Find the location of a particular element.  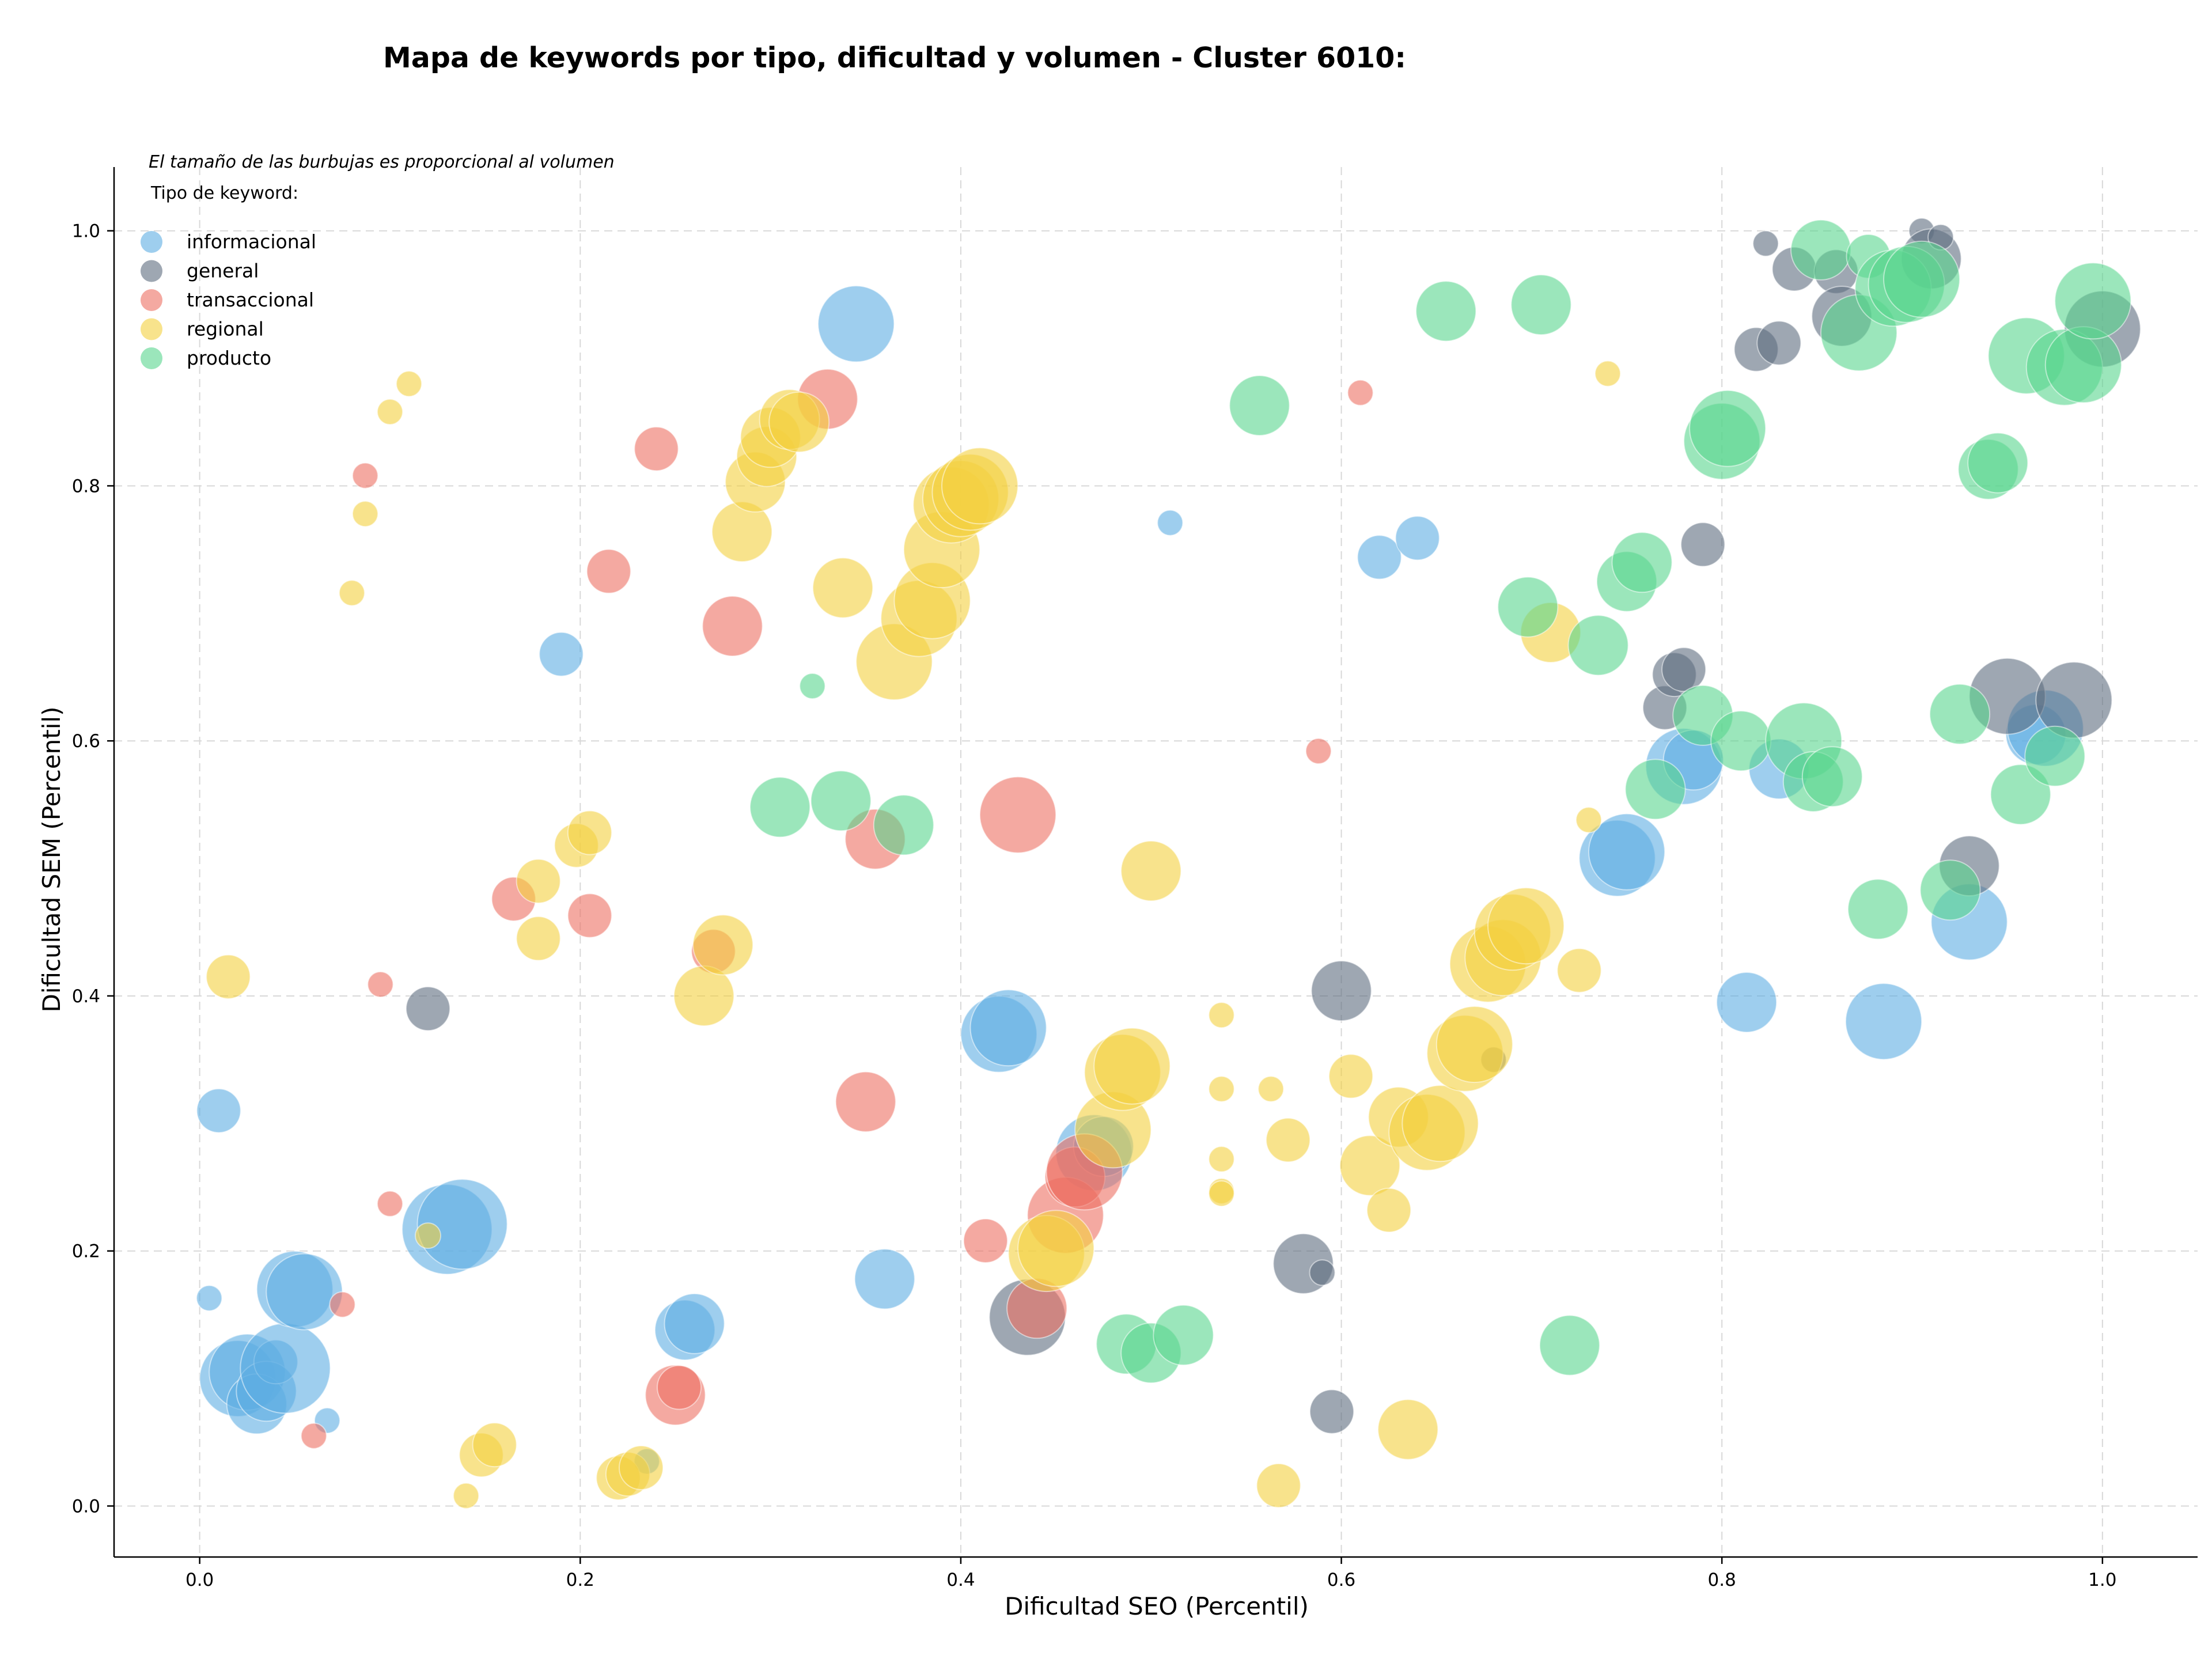

legend-label: producto is located at coordinates (229, 358).